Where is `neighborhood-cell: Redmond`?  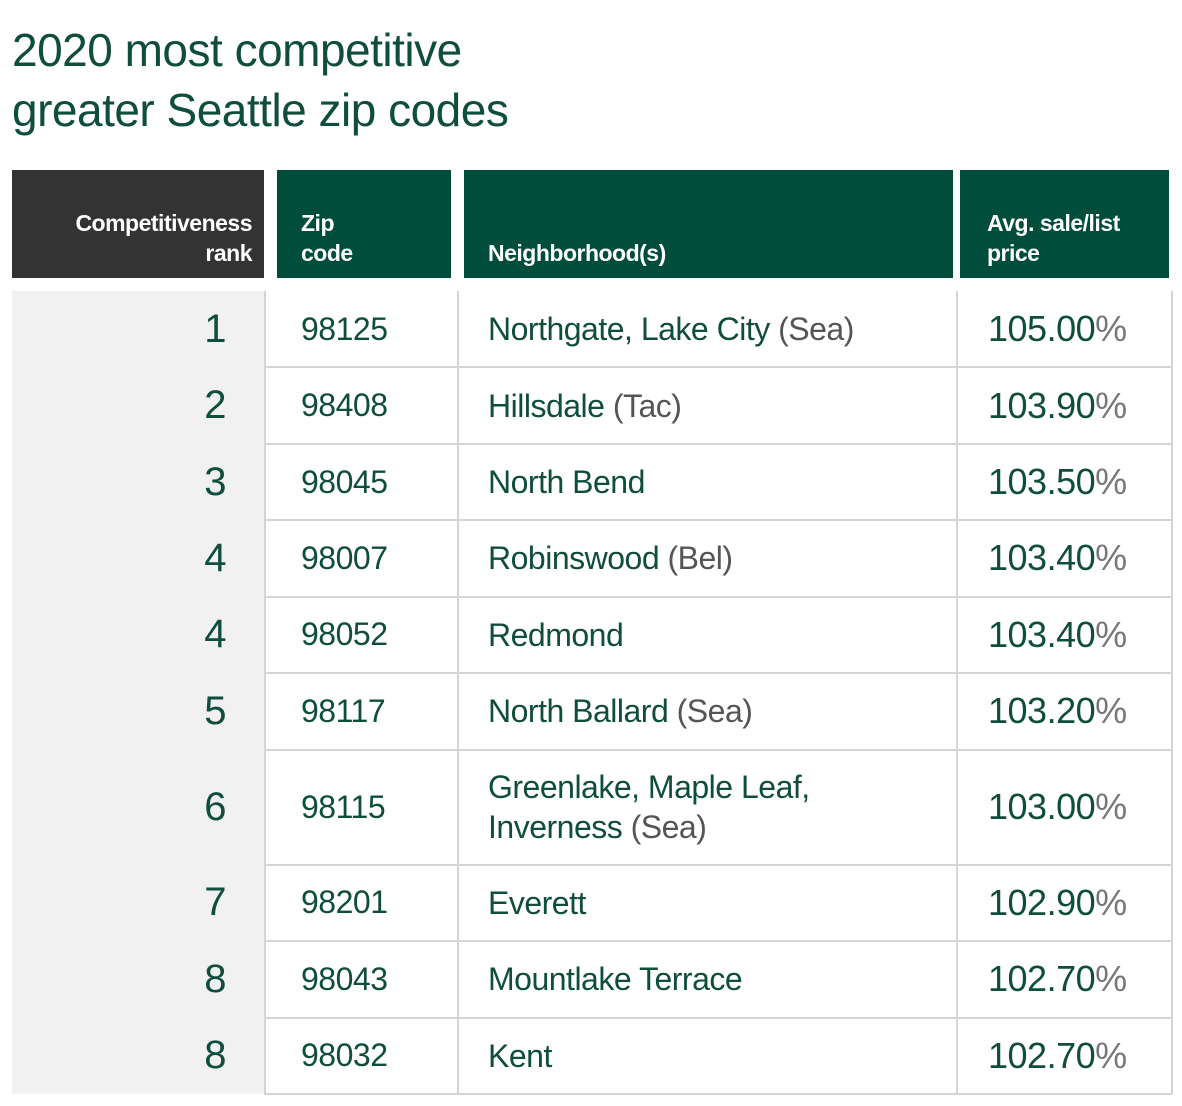 neighborhood-cell: Redmond is located at coordinates (718, 635).